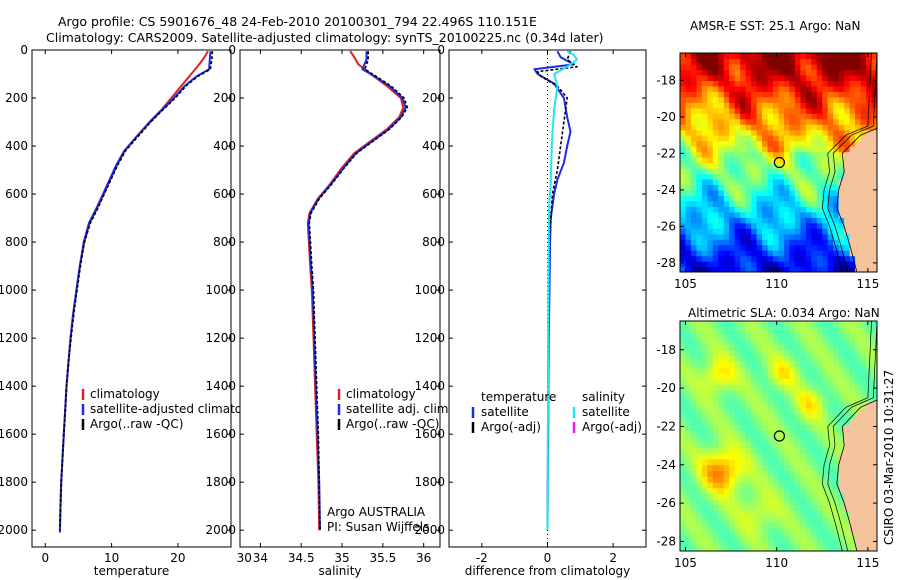 Image resolution: width=900 pixels, height=580 pixels. I want to click on map-y-tick-label: -28, so click(666, 541).